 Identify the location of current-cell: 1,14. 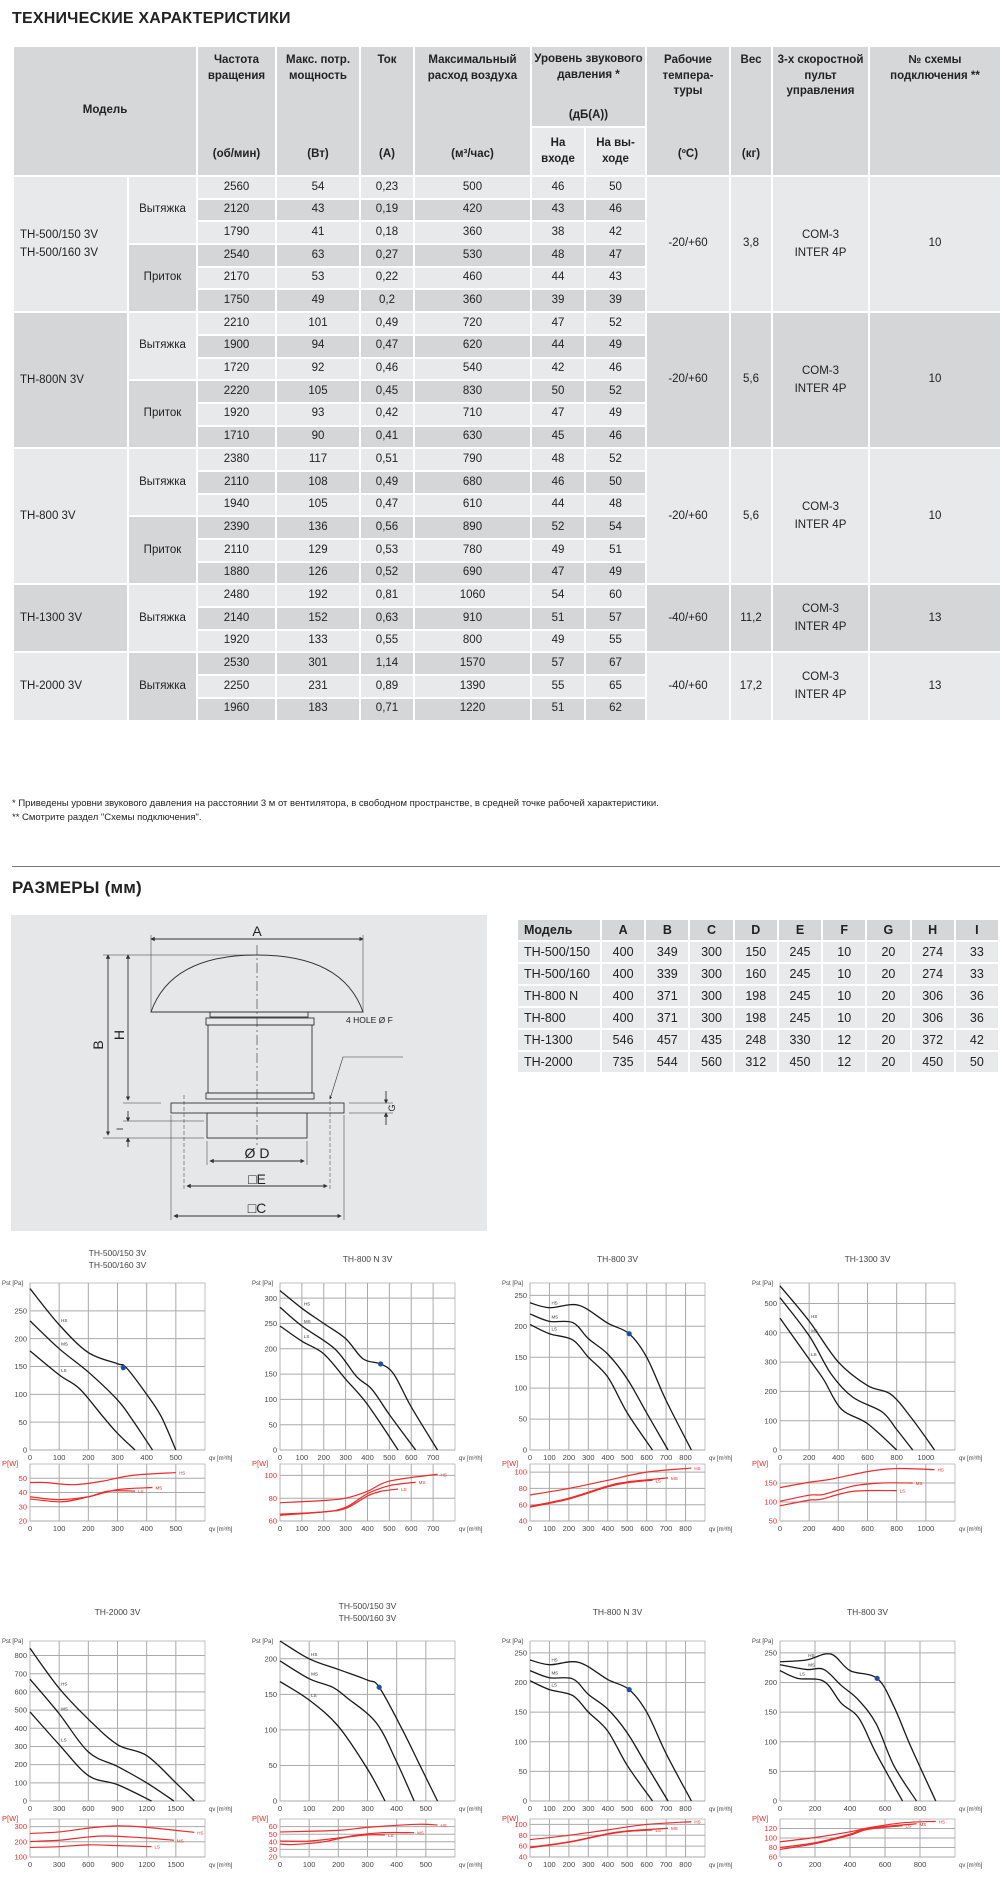
(387, 664).